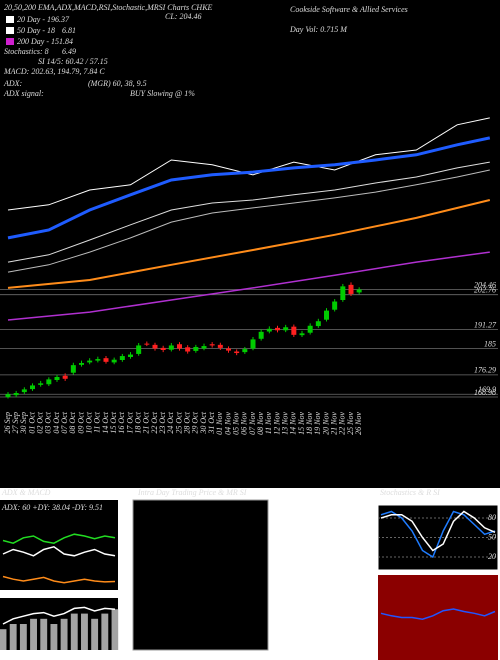  What do you see at coordinates (284, 423) in the screenshot?
I see `x-tick-label: 13 Nov` at bounding box center [284, 423].